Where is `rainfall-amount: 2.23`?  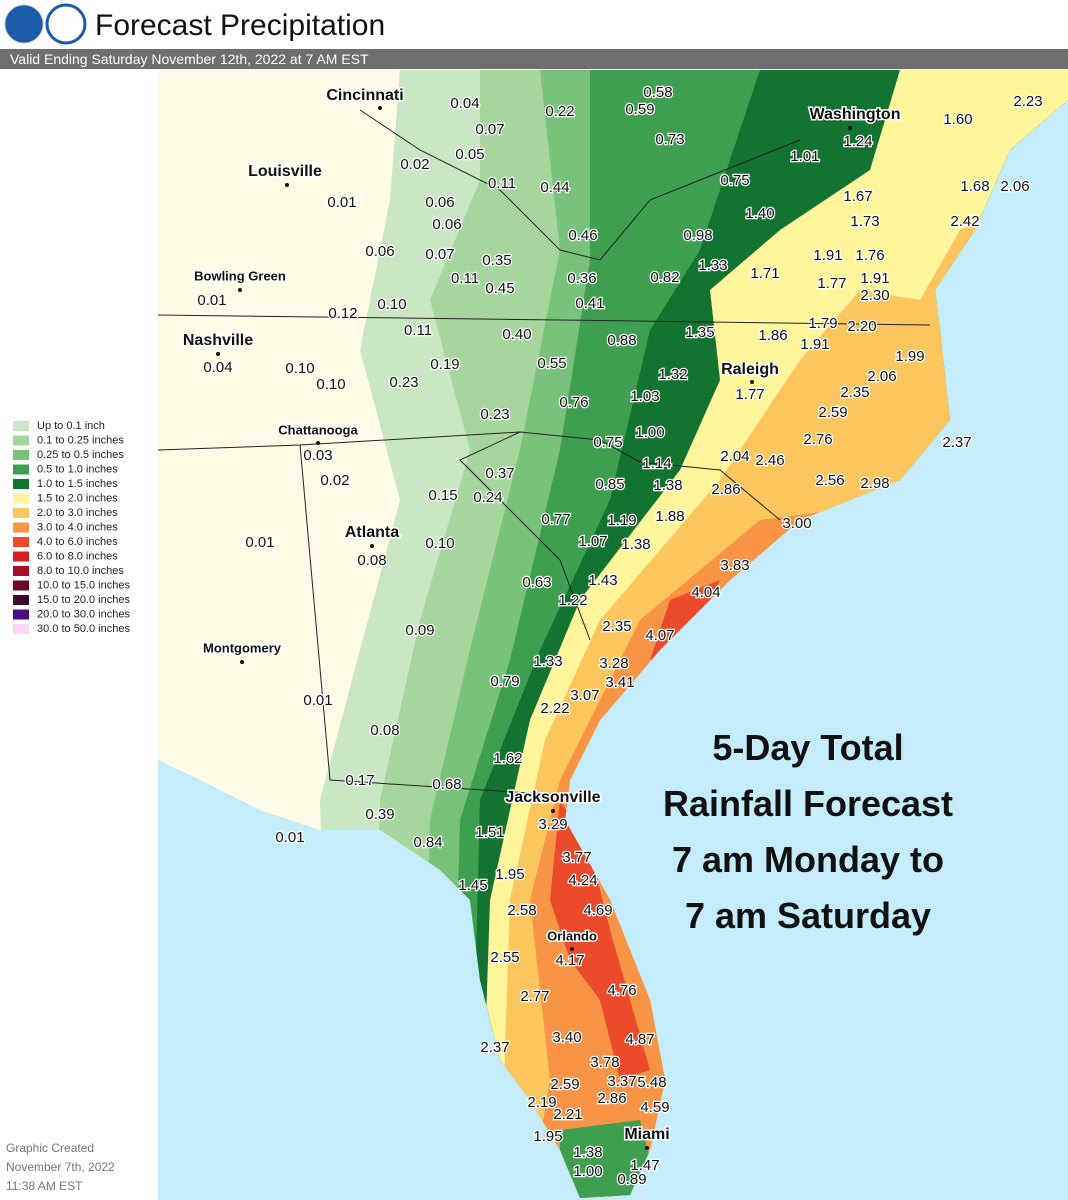
rainfall-amount: 2.23 is located at coordinates (1027, 101).